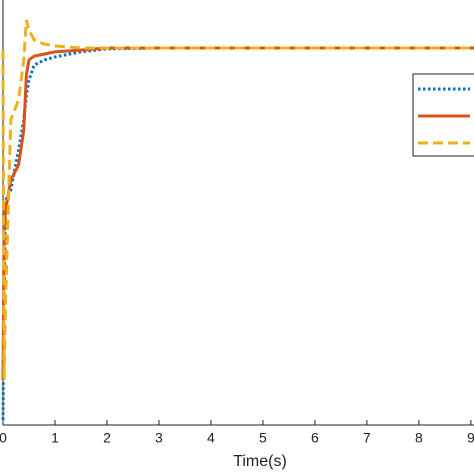  What do you see at coordinates (367, 438) in the screenshot?
I see `x-tick-label: 7` at bounding box center [367, 438].